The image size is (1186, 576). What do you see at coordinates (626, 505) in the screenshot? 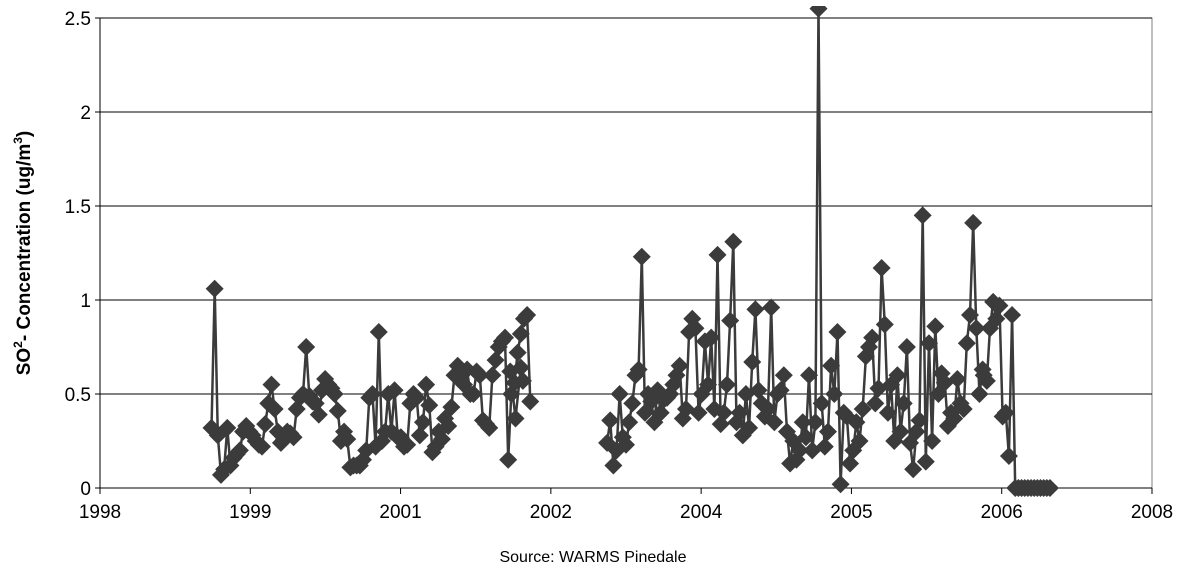
I see `x-axis: 1998 1999 2001 2002 2004 2005 2006 2008` at bounding box center [626, 505].